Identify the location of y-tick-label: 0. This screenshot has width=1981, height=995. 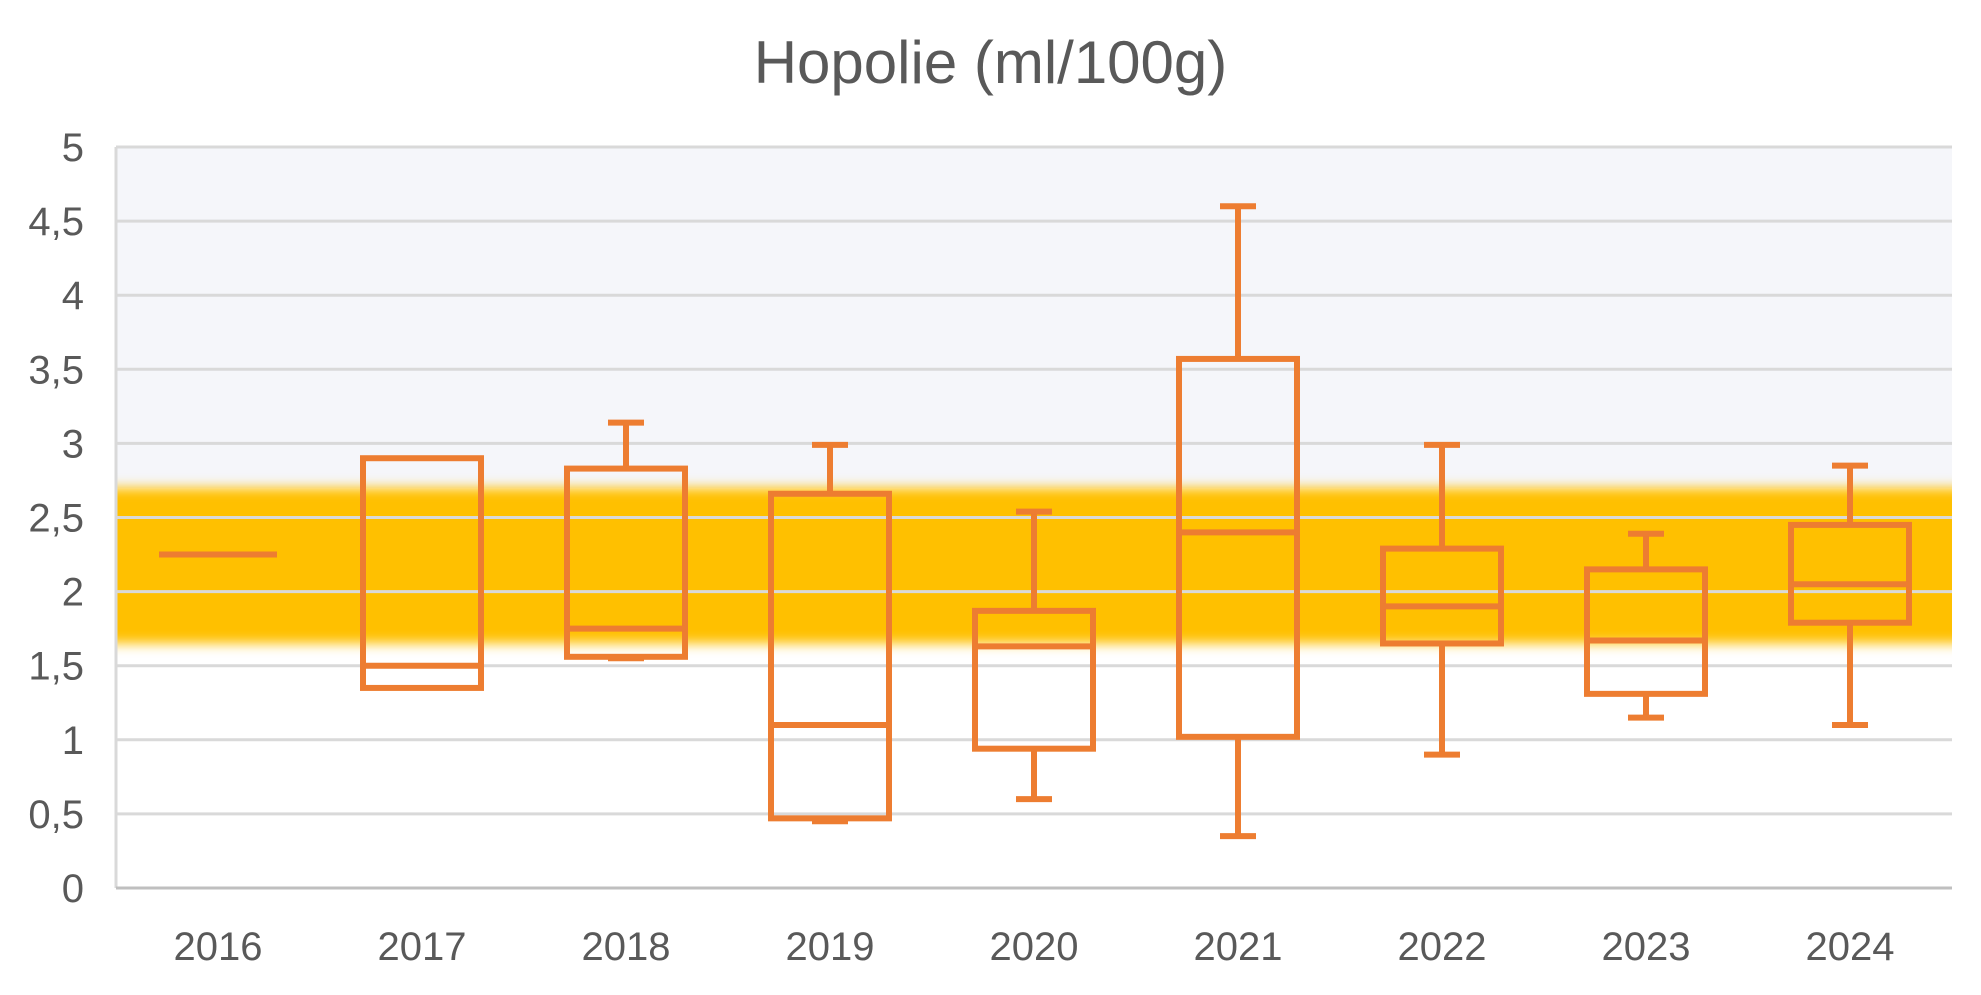
(73, 889).